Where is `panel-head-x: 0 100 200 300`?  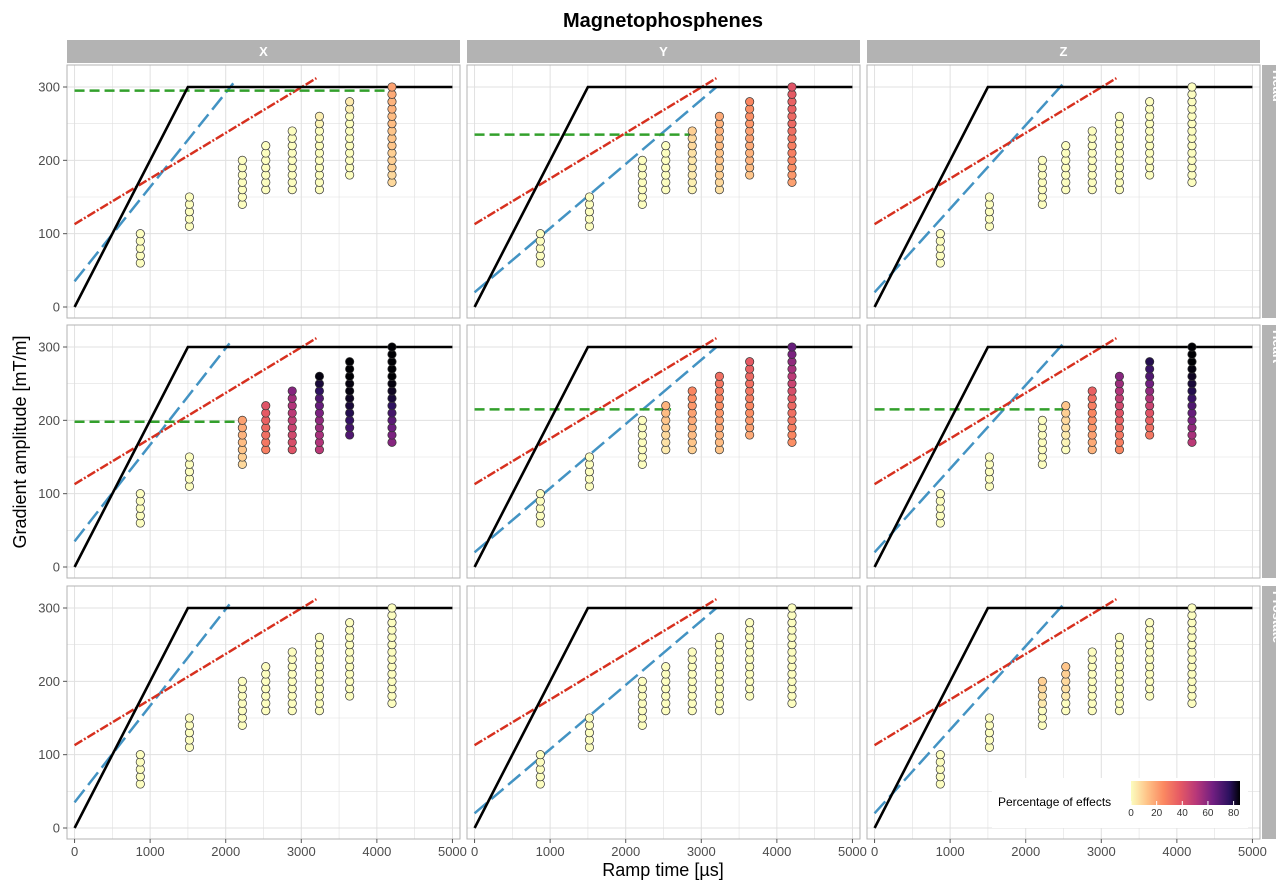
panel-head-x: 0 100 200 300 is located at coordinates (249, 191).